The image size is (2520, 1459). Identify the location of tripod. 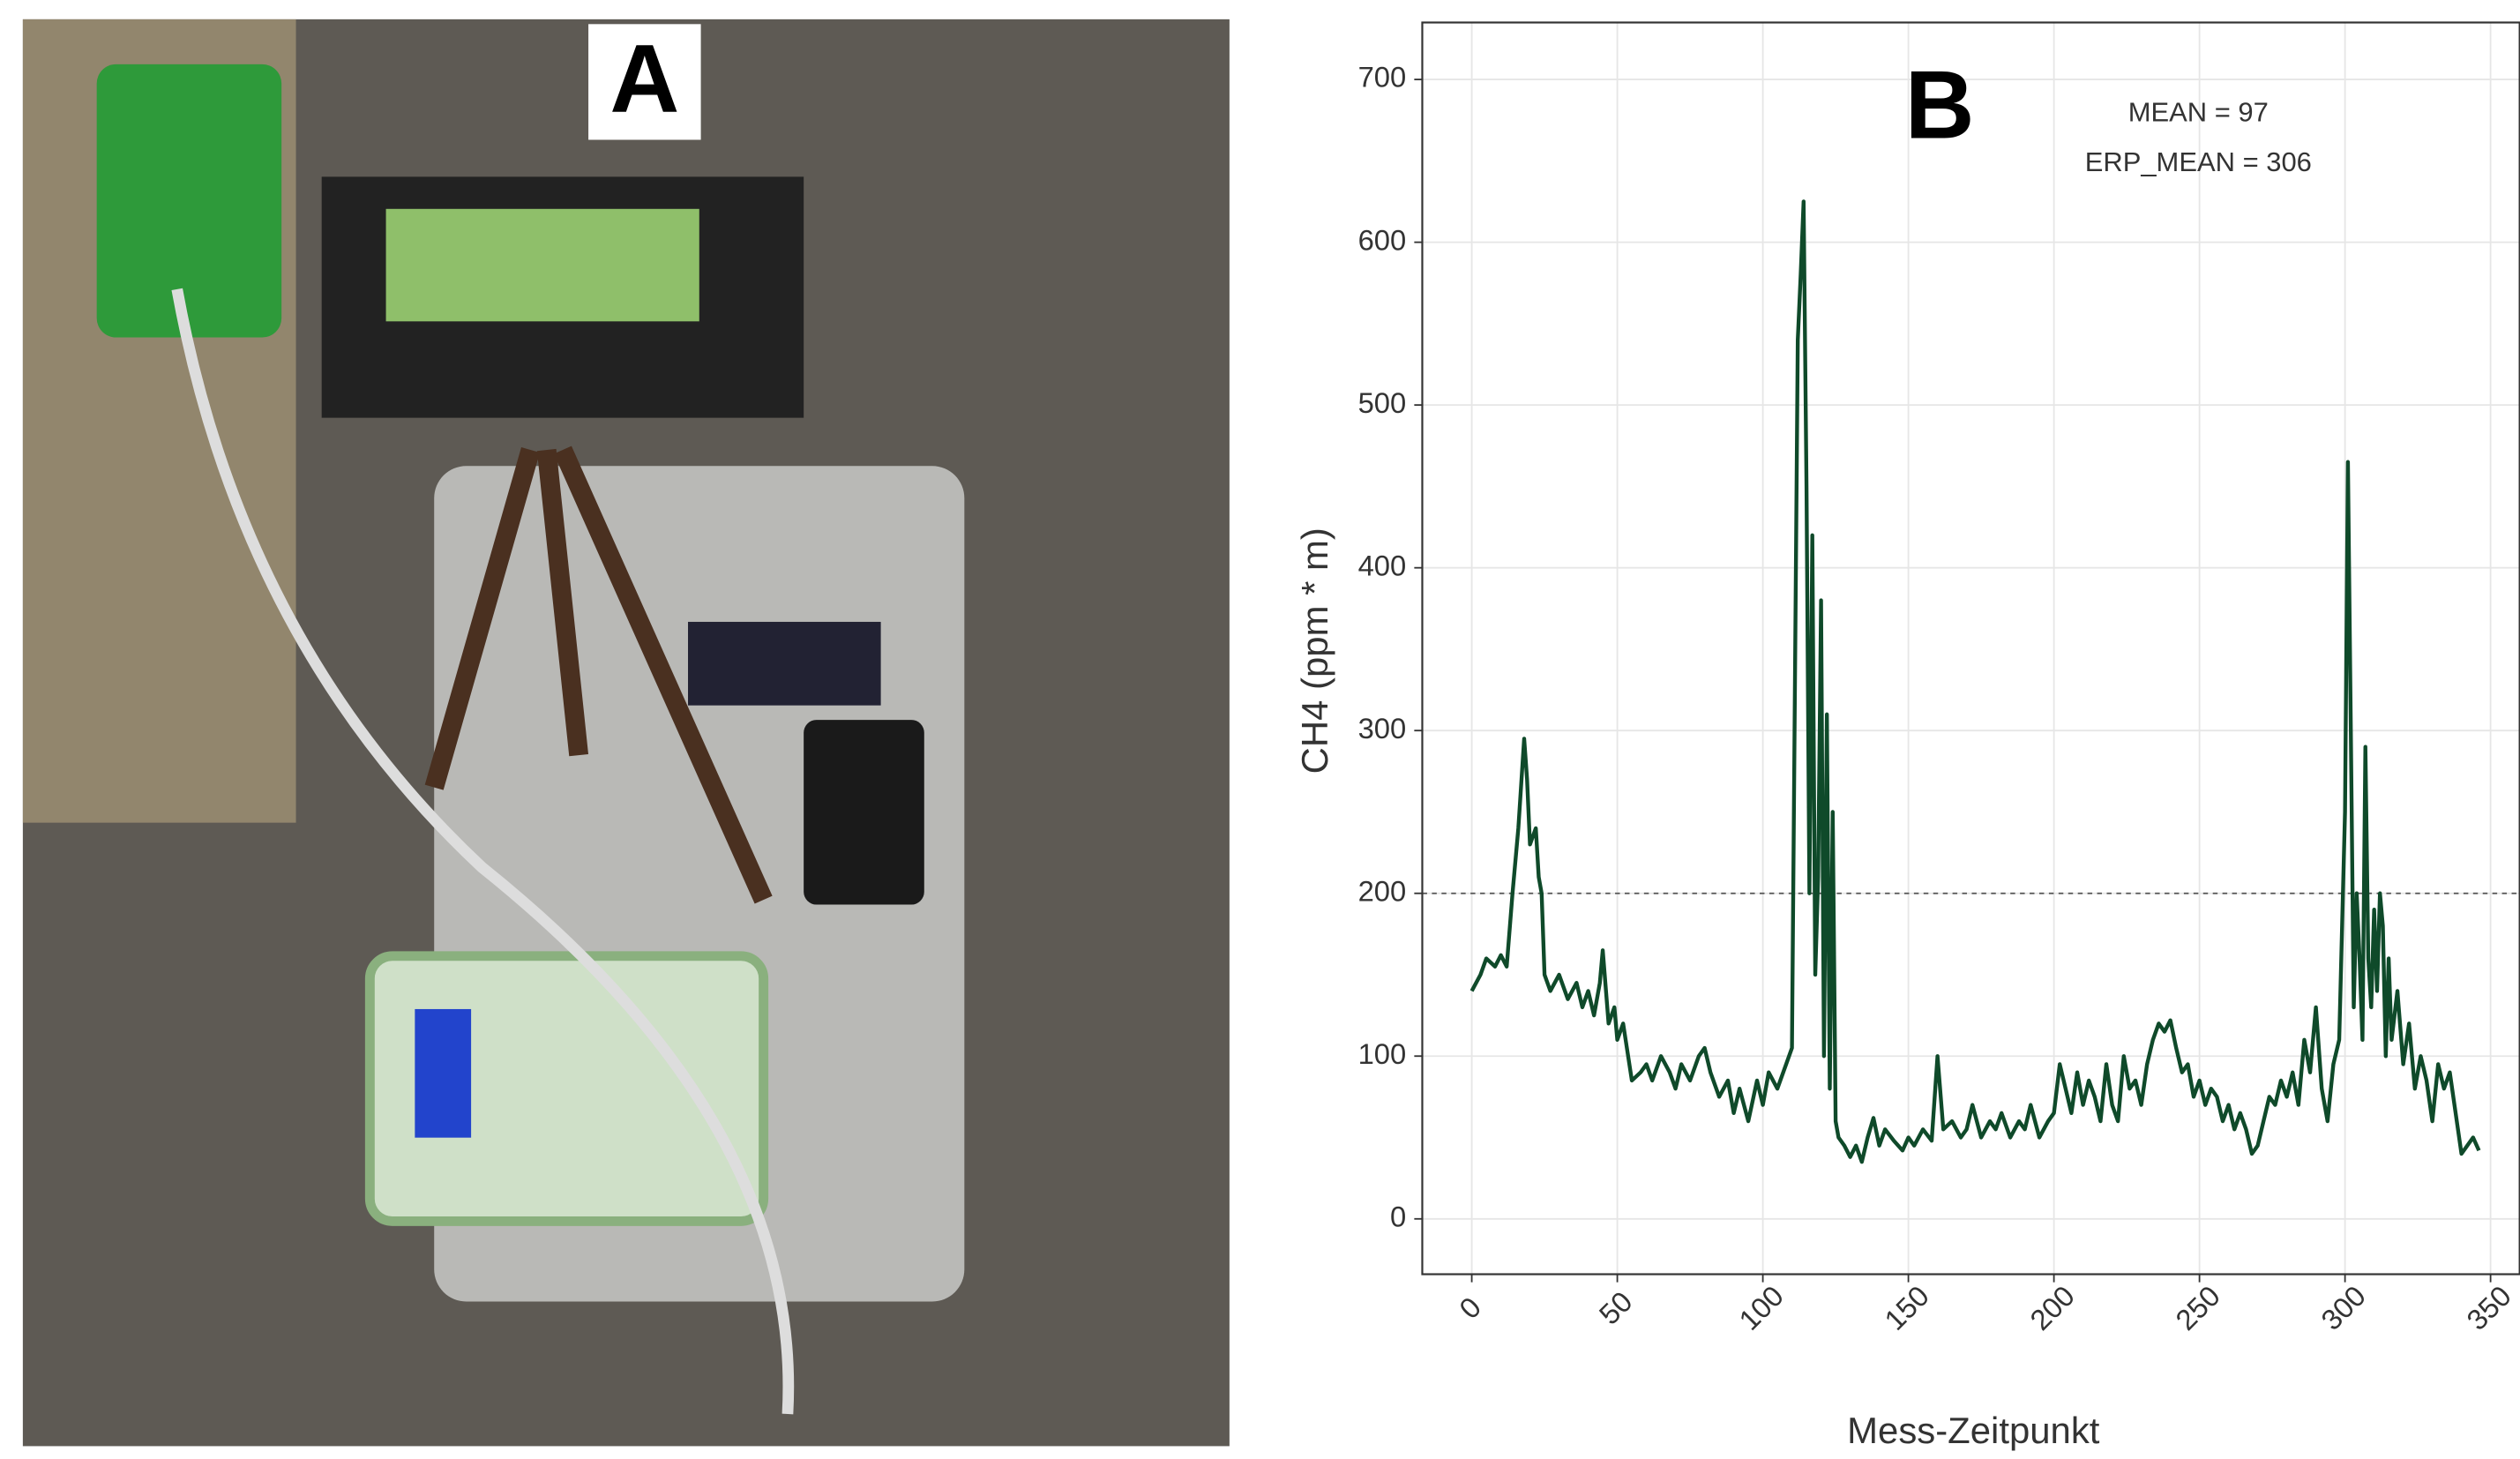
(598, 674).